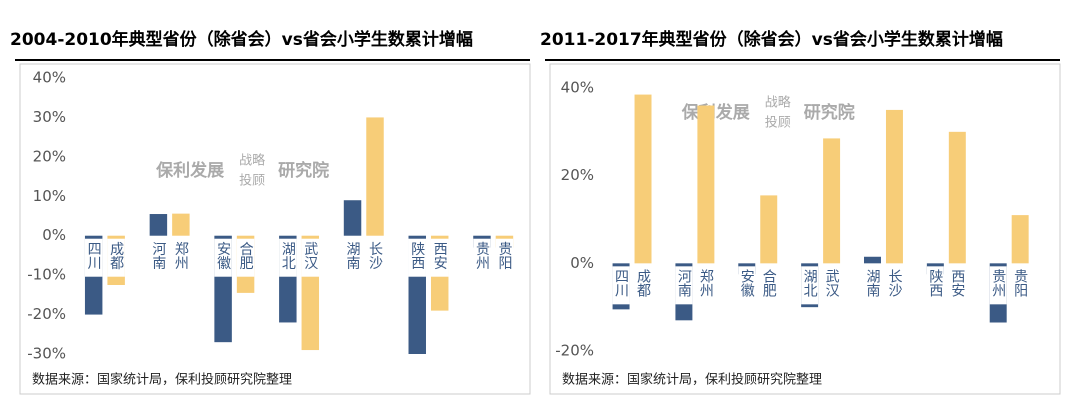 The width and height of the screenshot is (1080, 408). What do you see at coordinates (46, 354) in the screenshot?
I see `y-tick-label: -30%` at bounding box center [46, 354].